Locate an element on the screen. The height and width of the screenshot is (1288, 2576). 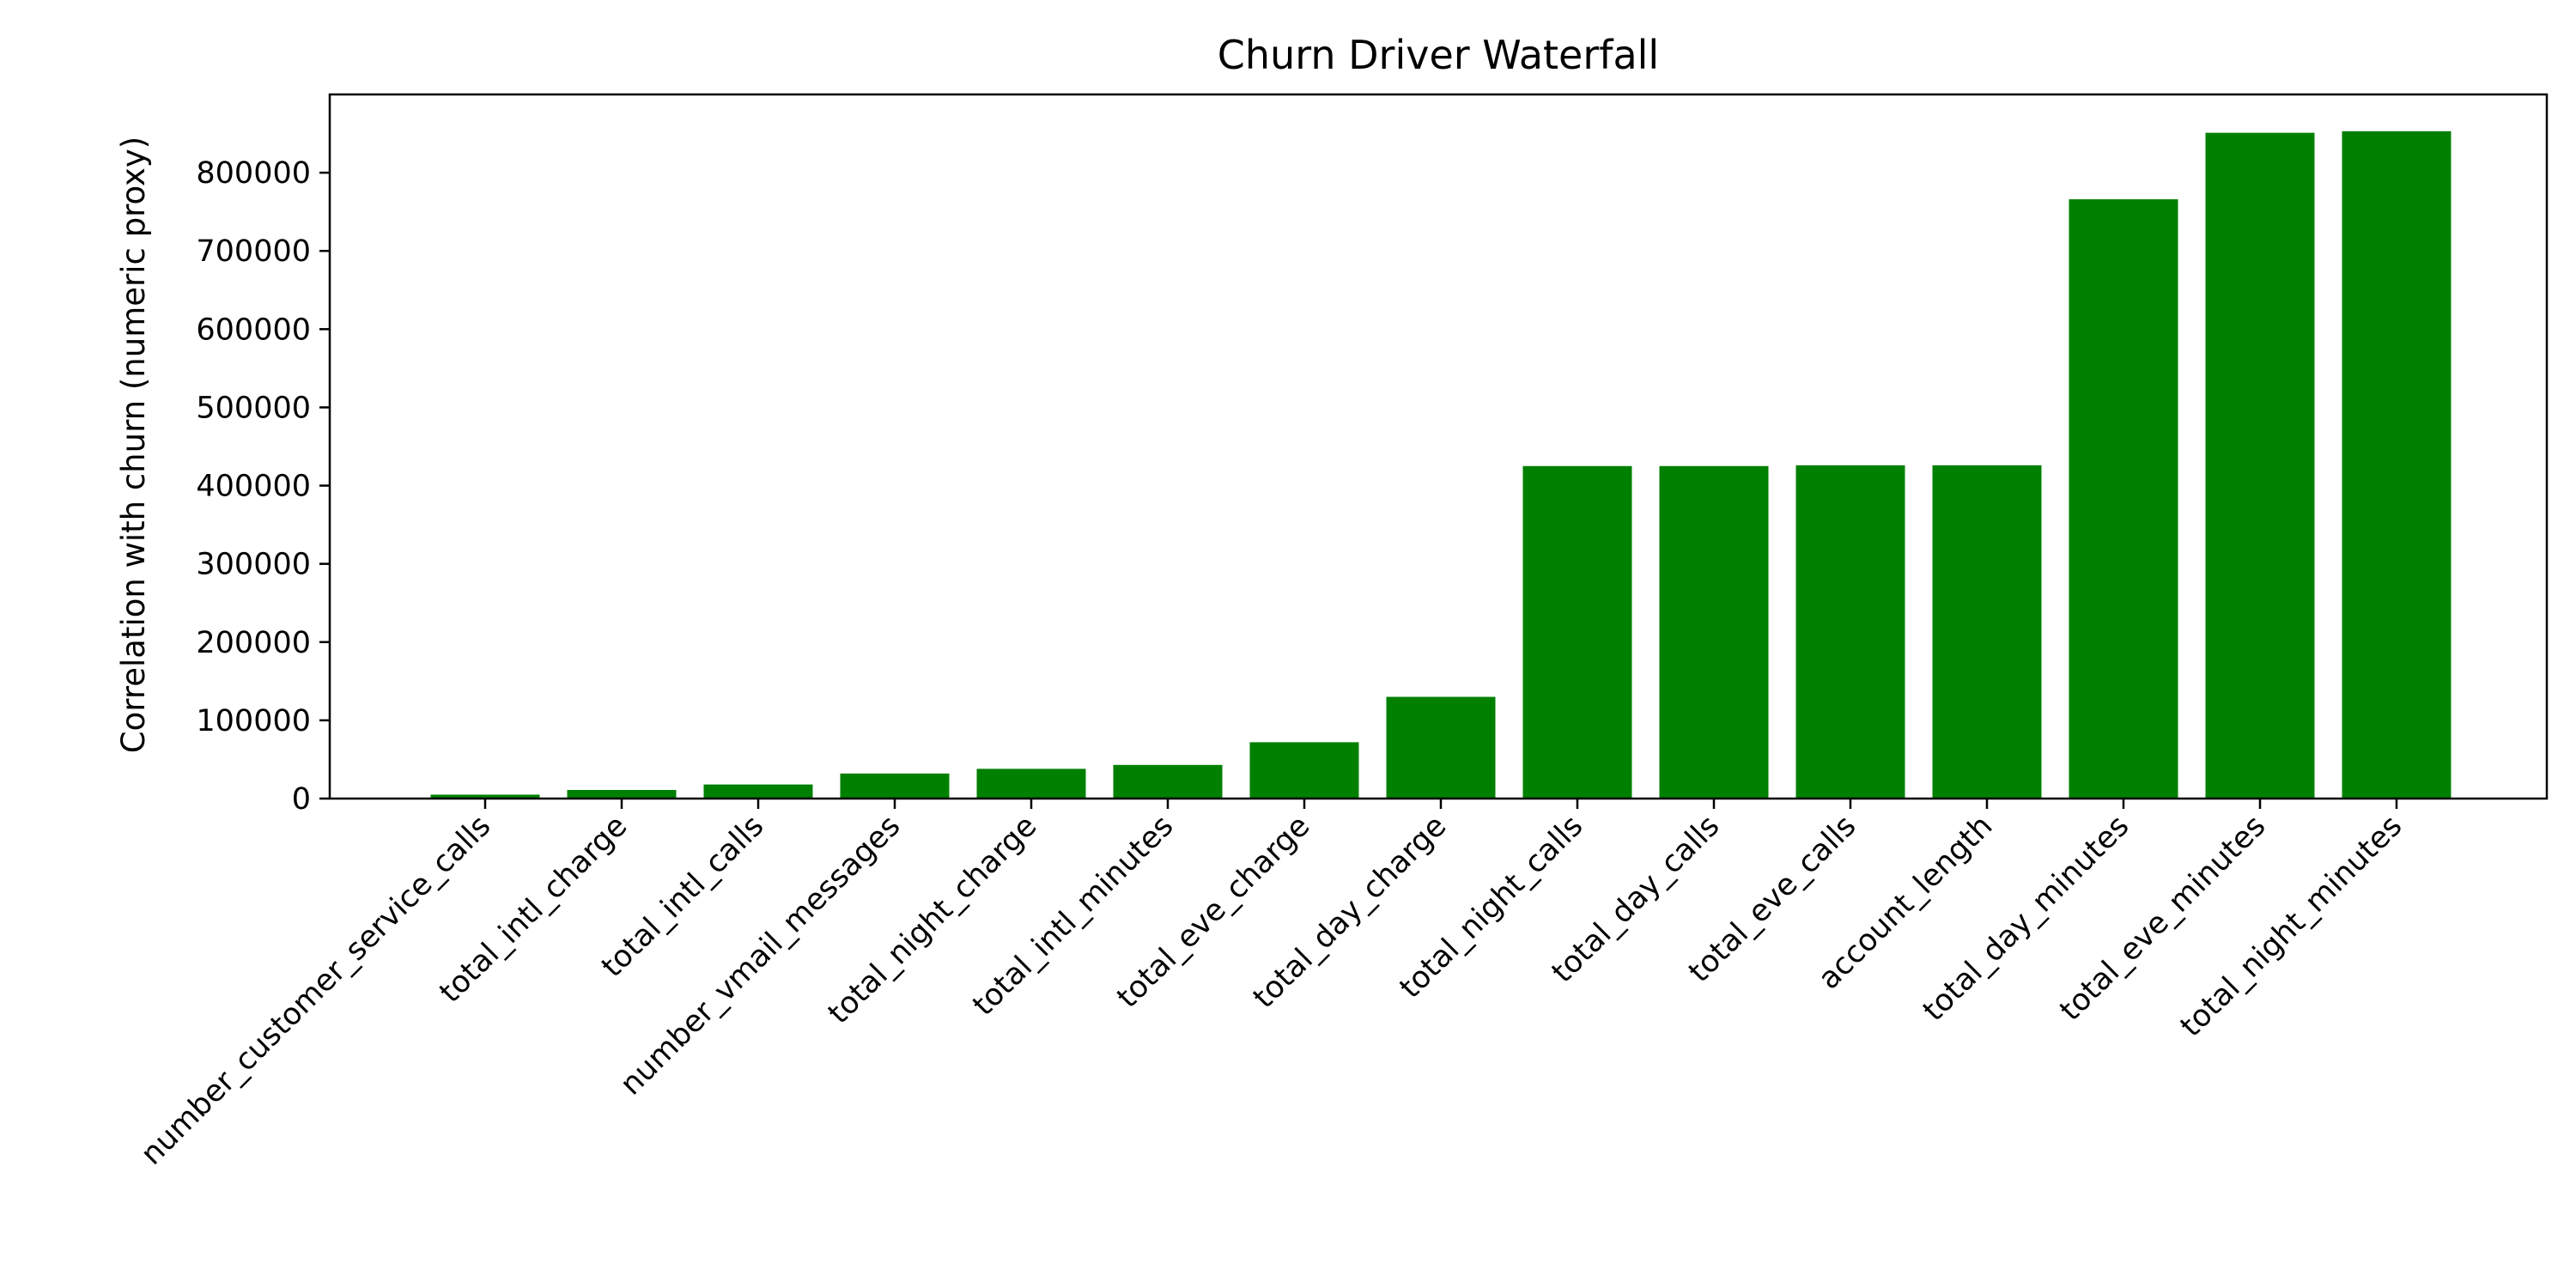
bar-total-day-minutes is located at coordinates (2123, 499).